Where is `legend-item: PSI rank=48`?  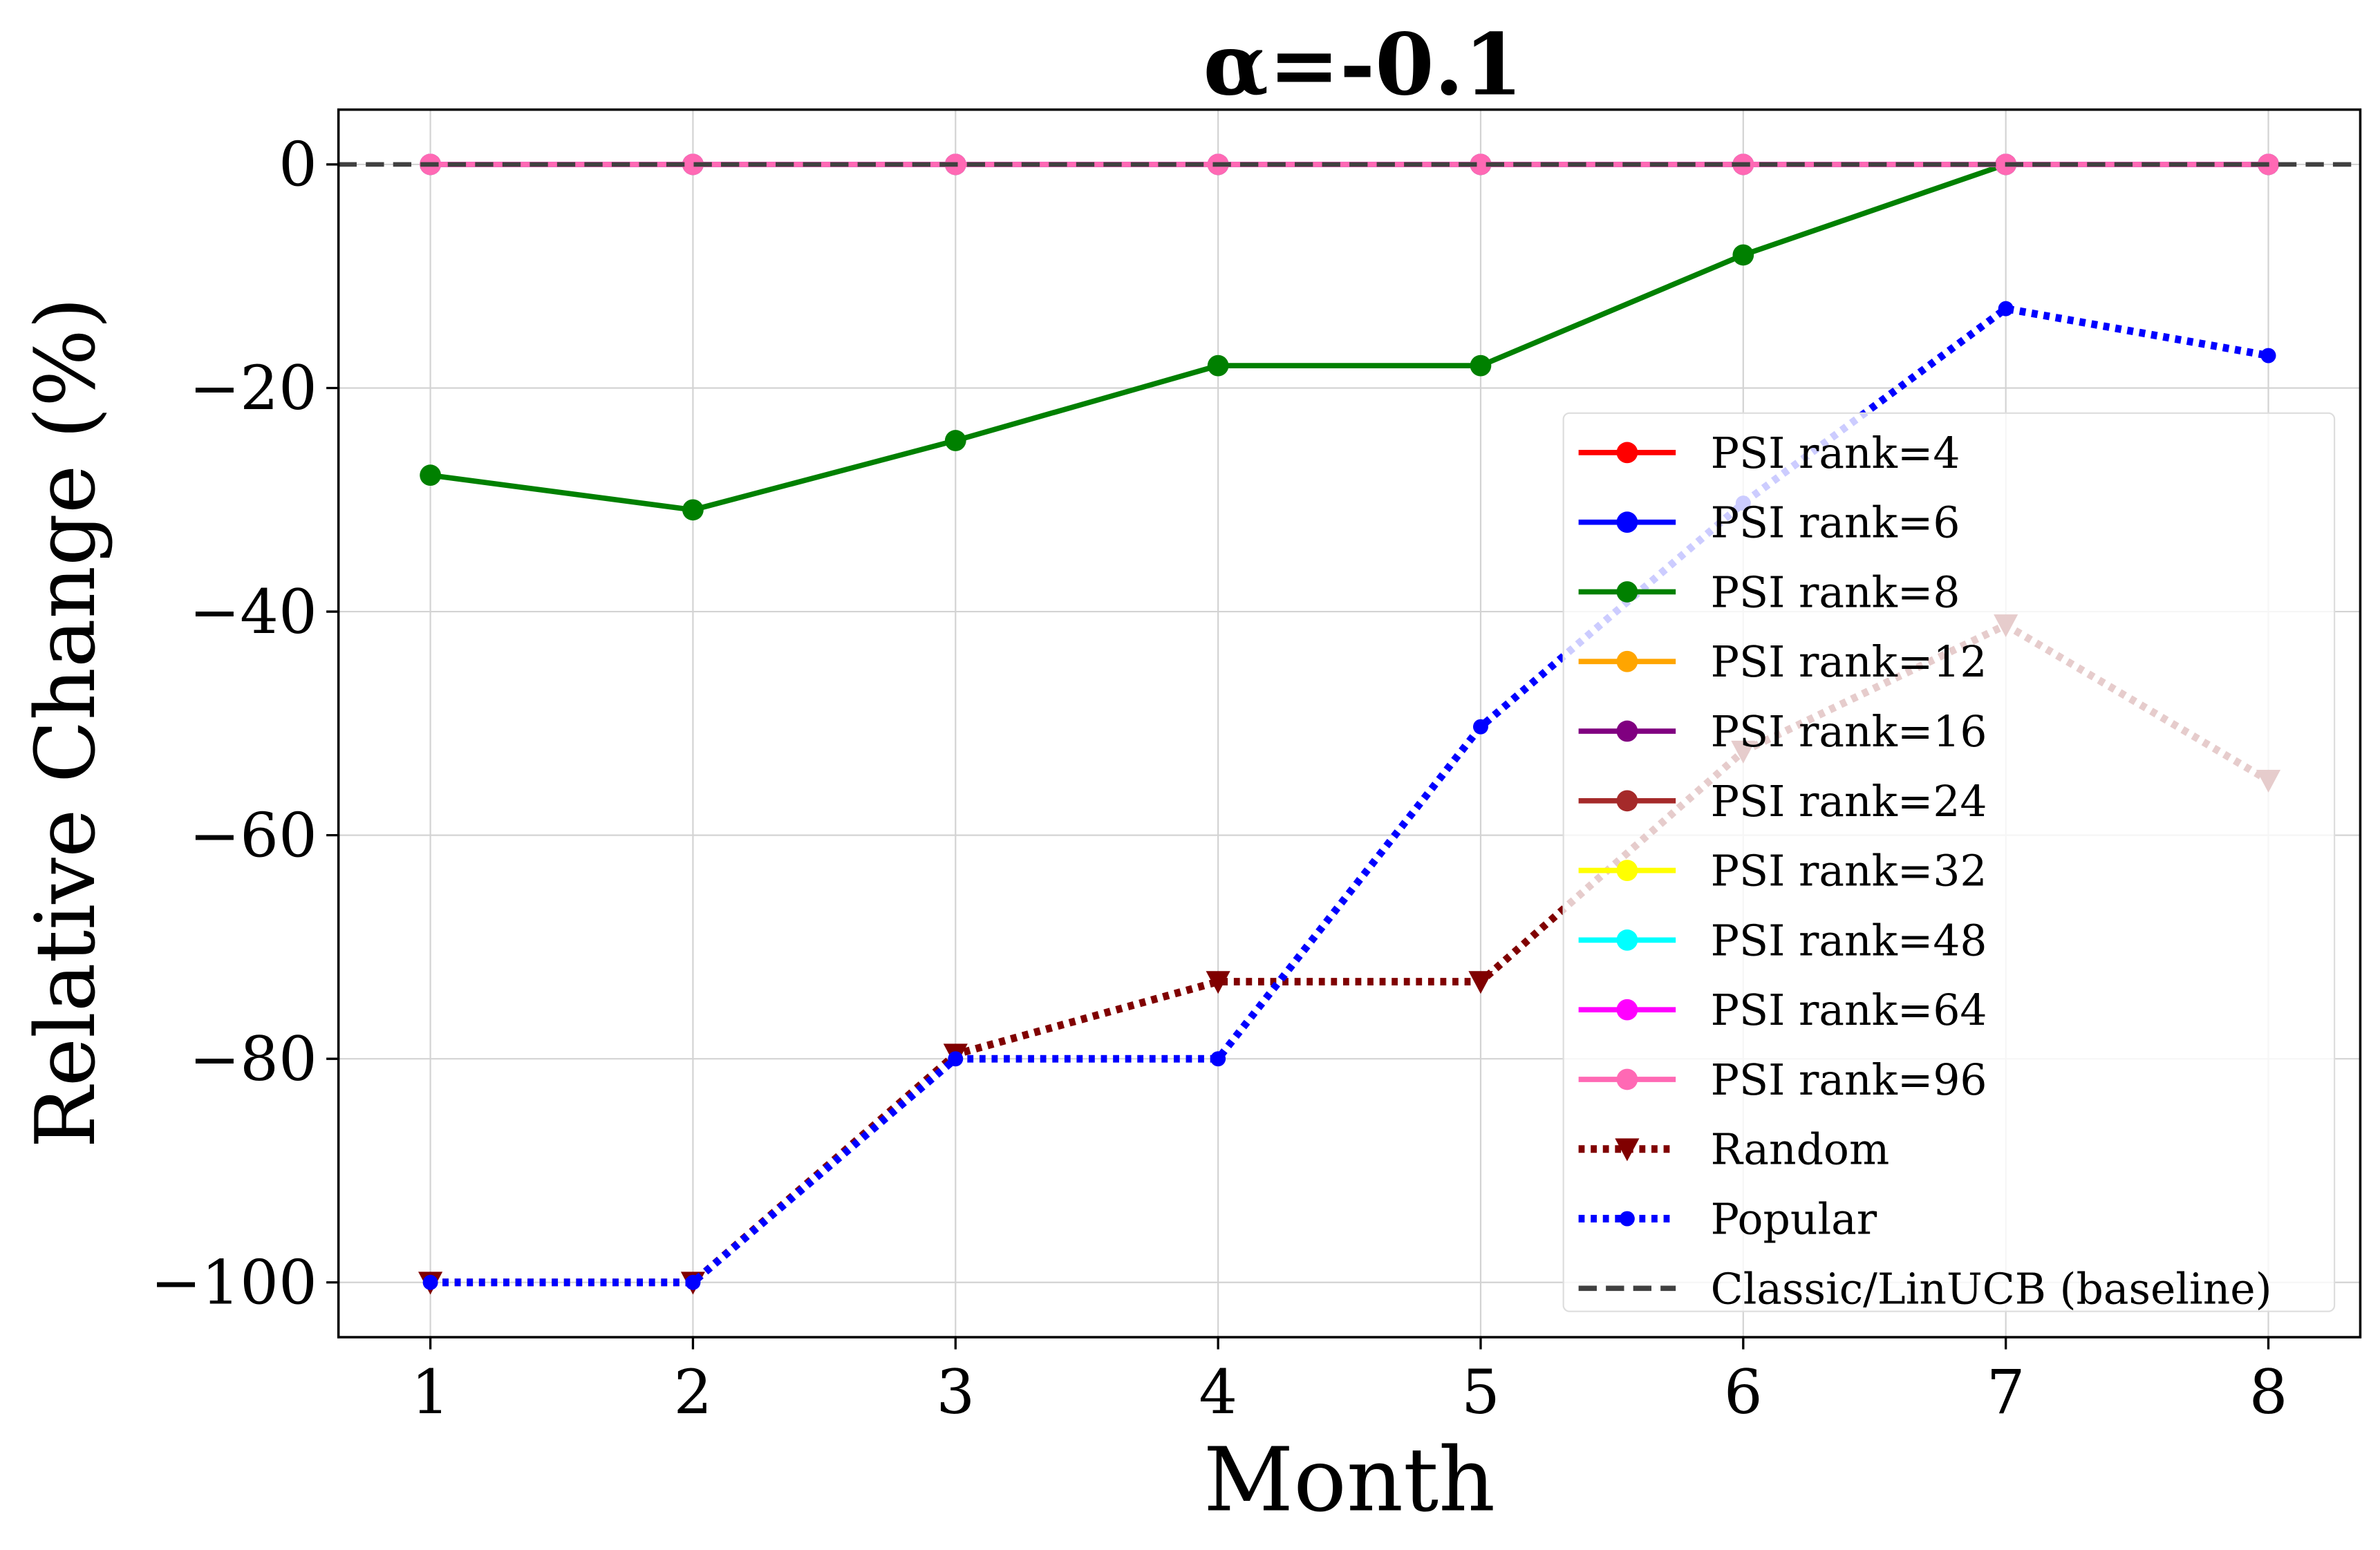 legend-item: PSI rank=48 is located at coordinates (1782, 940).